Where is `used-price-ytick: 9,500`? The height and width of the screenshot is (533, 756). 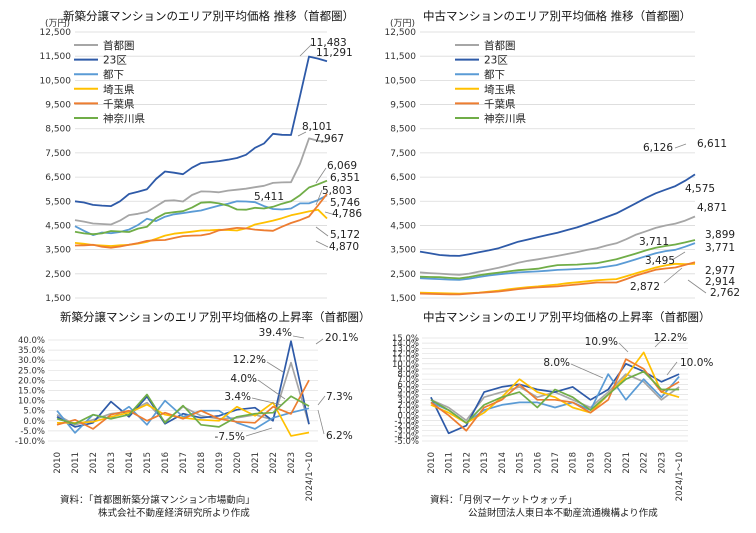
used-price-ytick: 9,500 is located at coordinates (403, 106).